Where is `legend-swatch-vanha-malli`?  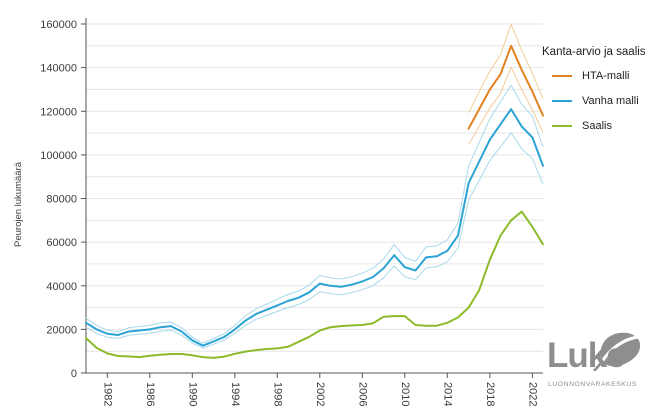 legend-swatch-vanha-malli is located at coordinates (562, 101).